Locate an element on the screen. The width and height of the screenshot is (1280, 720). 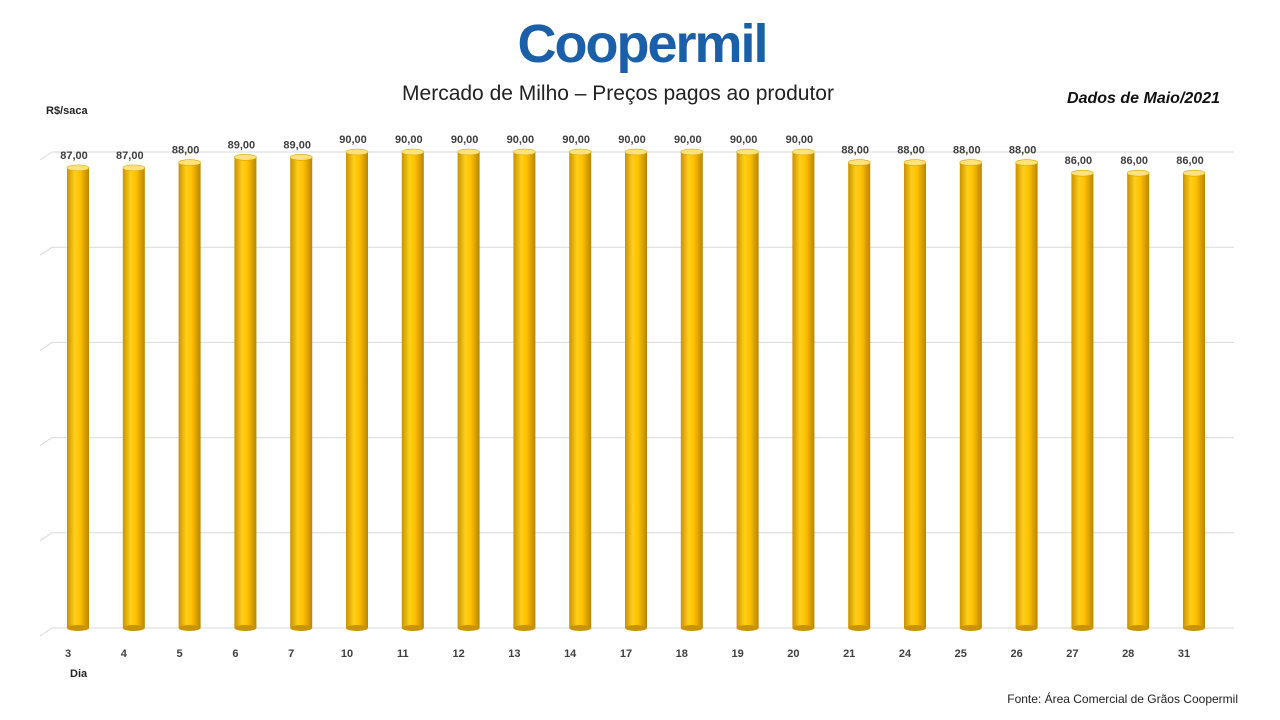
svg-text: Coopermil is located at coordinates (641, 44).